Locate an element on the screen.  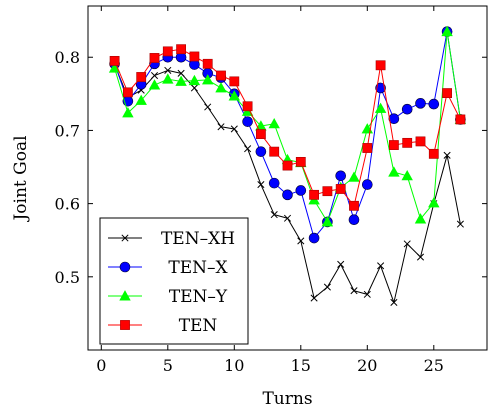
x-tick-label: 0 is located at coordinates (101, 365).